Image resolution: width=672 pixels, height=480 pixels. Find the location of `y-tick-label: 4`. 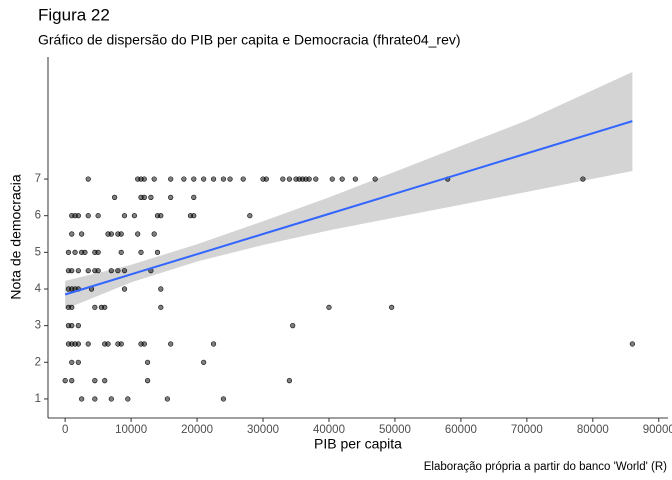

y-tick-label: 4 is located at coordinates (38, 289).